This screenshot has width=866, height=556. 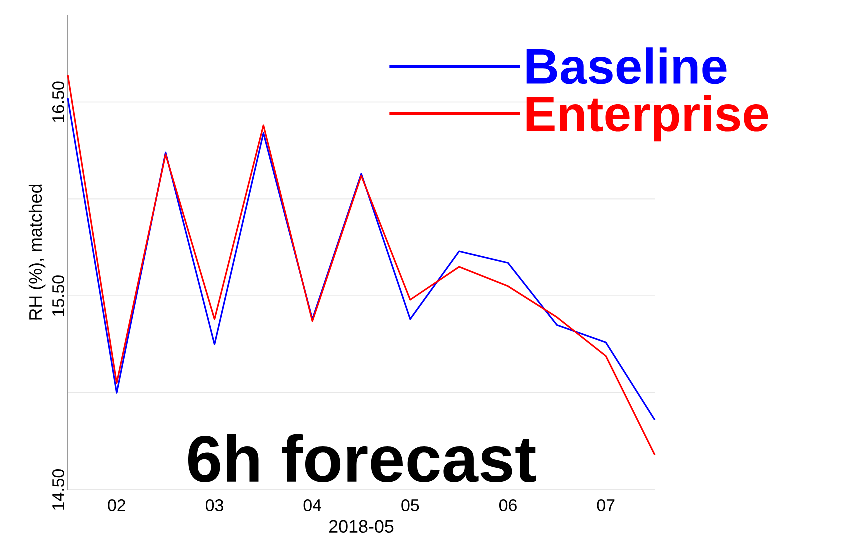 I want to click on x-tick-label: 04, so click(x=313, y=505).